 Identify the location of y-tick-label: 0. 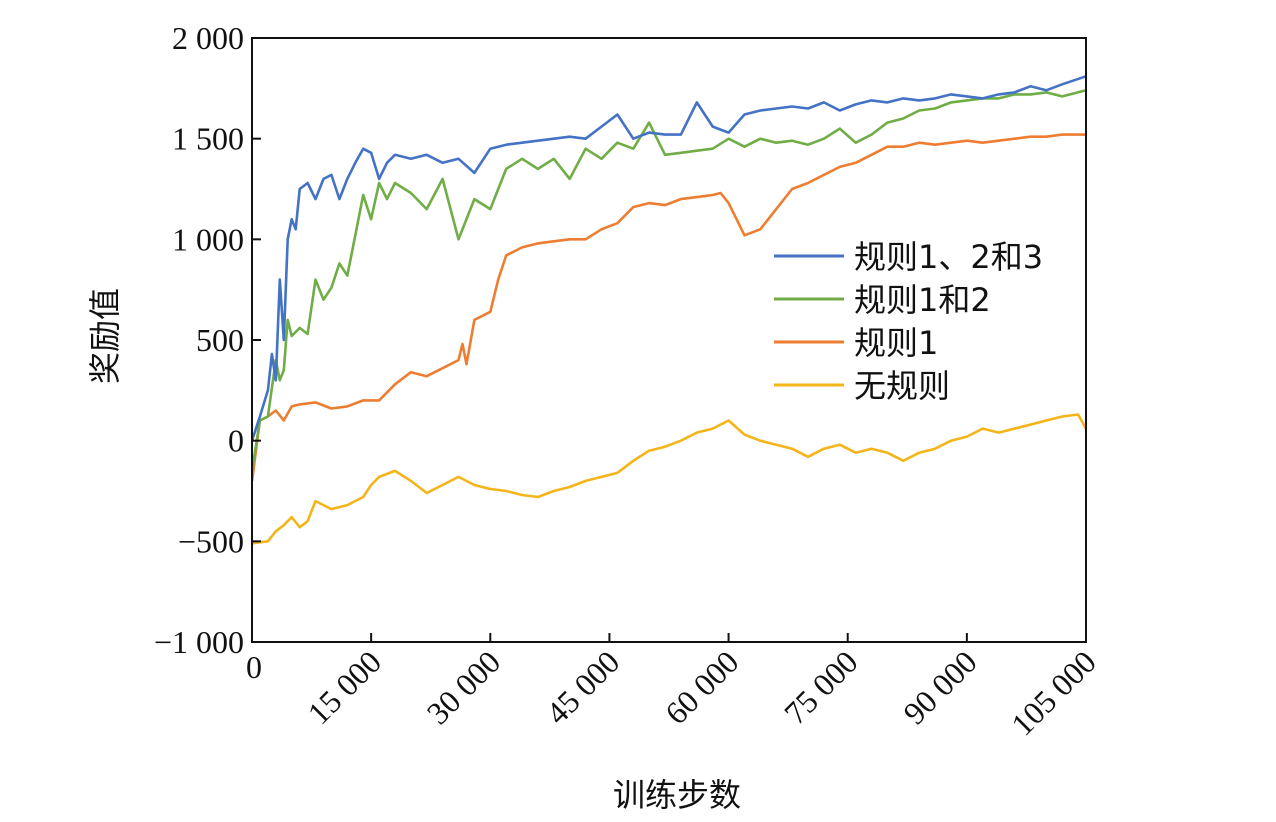
(236, 441).